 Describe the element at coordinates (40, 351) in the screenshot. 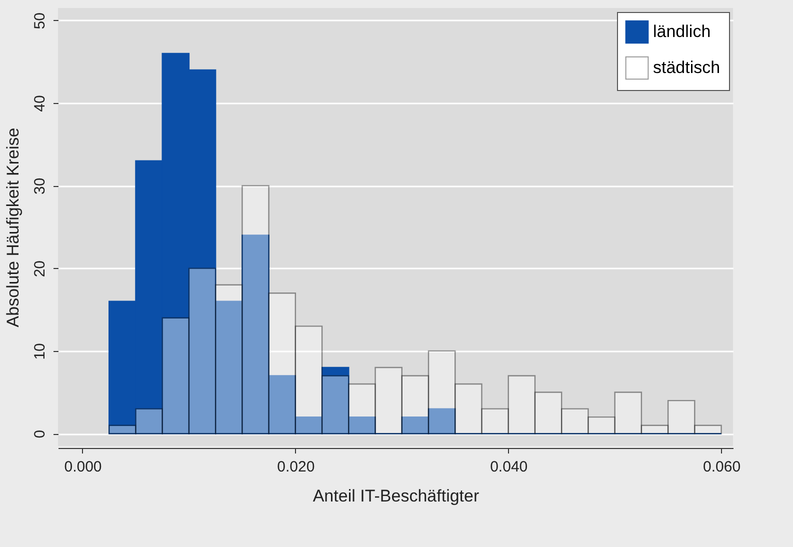

I see `y-tick-label: 10` at that location.